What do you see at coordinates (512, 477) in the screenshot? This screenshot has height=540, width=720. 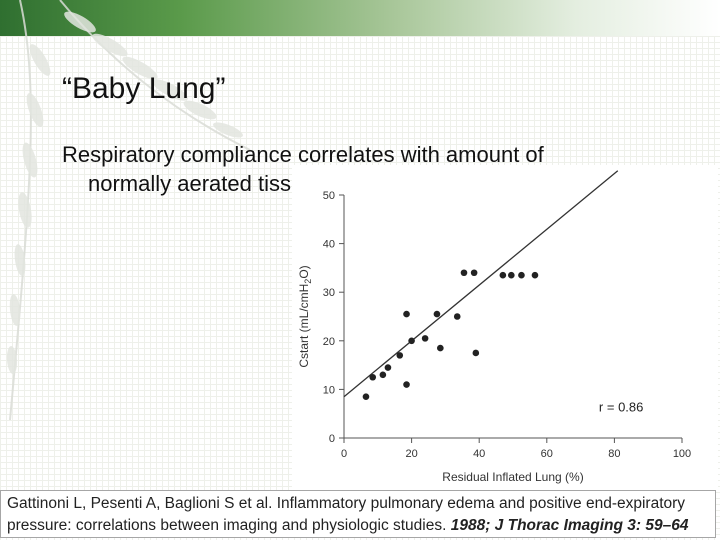 I see `x-axis-label: Residual Inflated Lung (%)` at bounding box center [512, 477].